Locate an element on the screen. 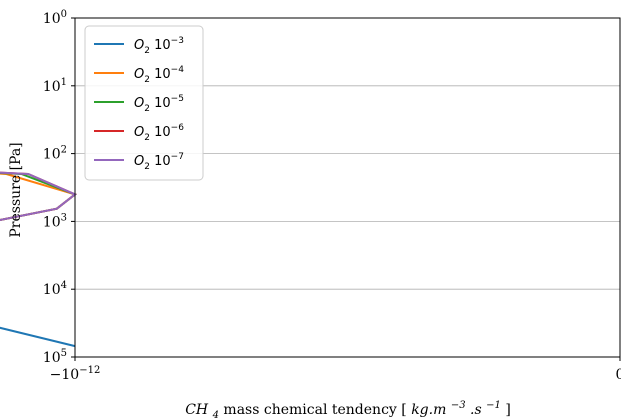 Image resolution: width=621 pixels, height=420 pixels. x-label-rest: mass chemical tendency [ is located at coordinates (314, 410).